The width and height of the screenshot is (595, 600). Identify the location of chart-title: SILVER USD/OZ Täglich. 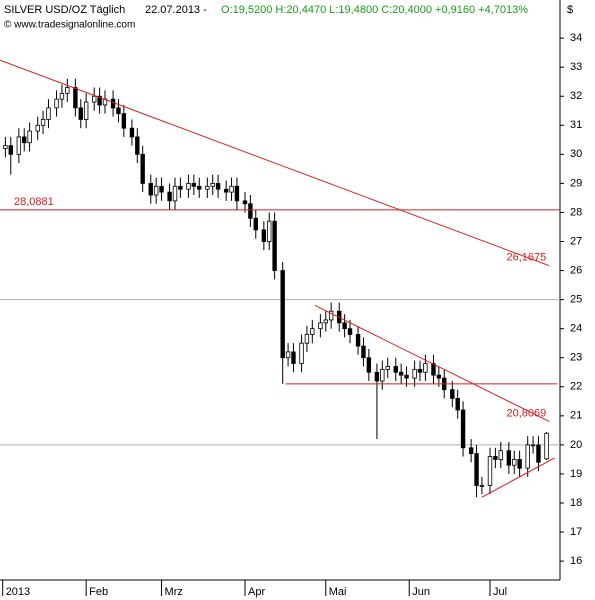
(64, 10).